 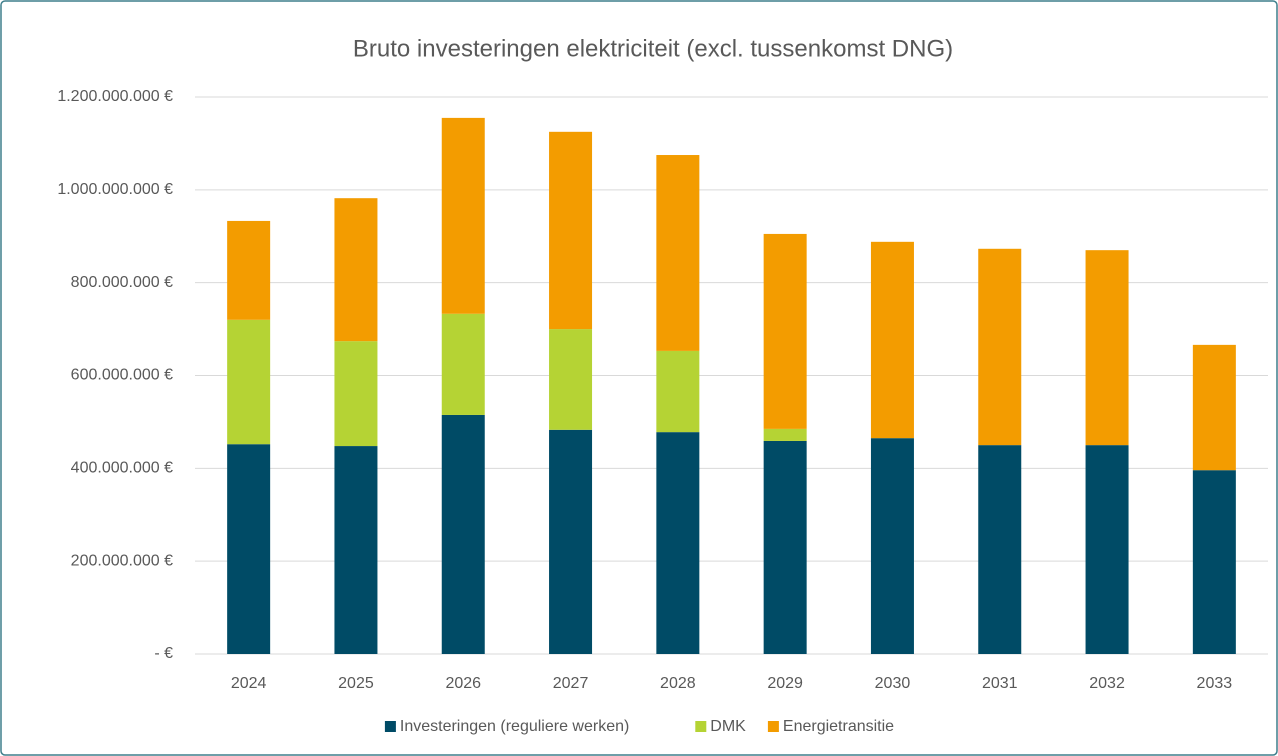 What do you see at coordinates (678, 683) in the screenshot?
I see `x-tick-label: 2028` at bounding box center [678, 683].